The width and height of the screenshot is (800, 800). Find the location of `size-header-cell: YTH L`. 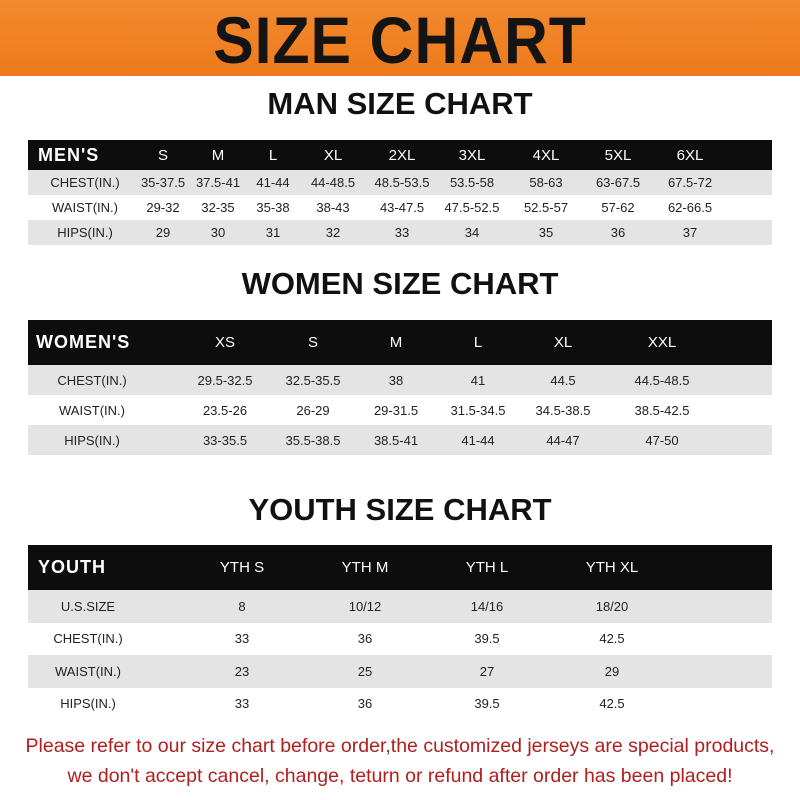

size-header-cell: YTH L is located at coordinates (487, 567).